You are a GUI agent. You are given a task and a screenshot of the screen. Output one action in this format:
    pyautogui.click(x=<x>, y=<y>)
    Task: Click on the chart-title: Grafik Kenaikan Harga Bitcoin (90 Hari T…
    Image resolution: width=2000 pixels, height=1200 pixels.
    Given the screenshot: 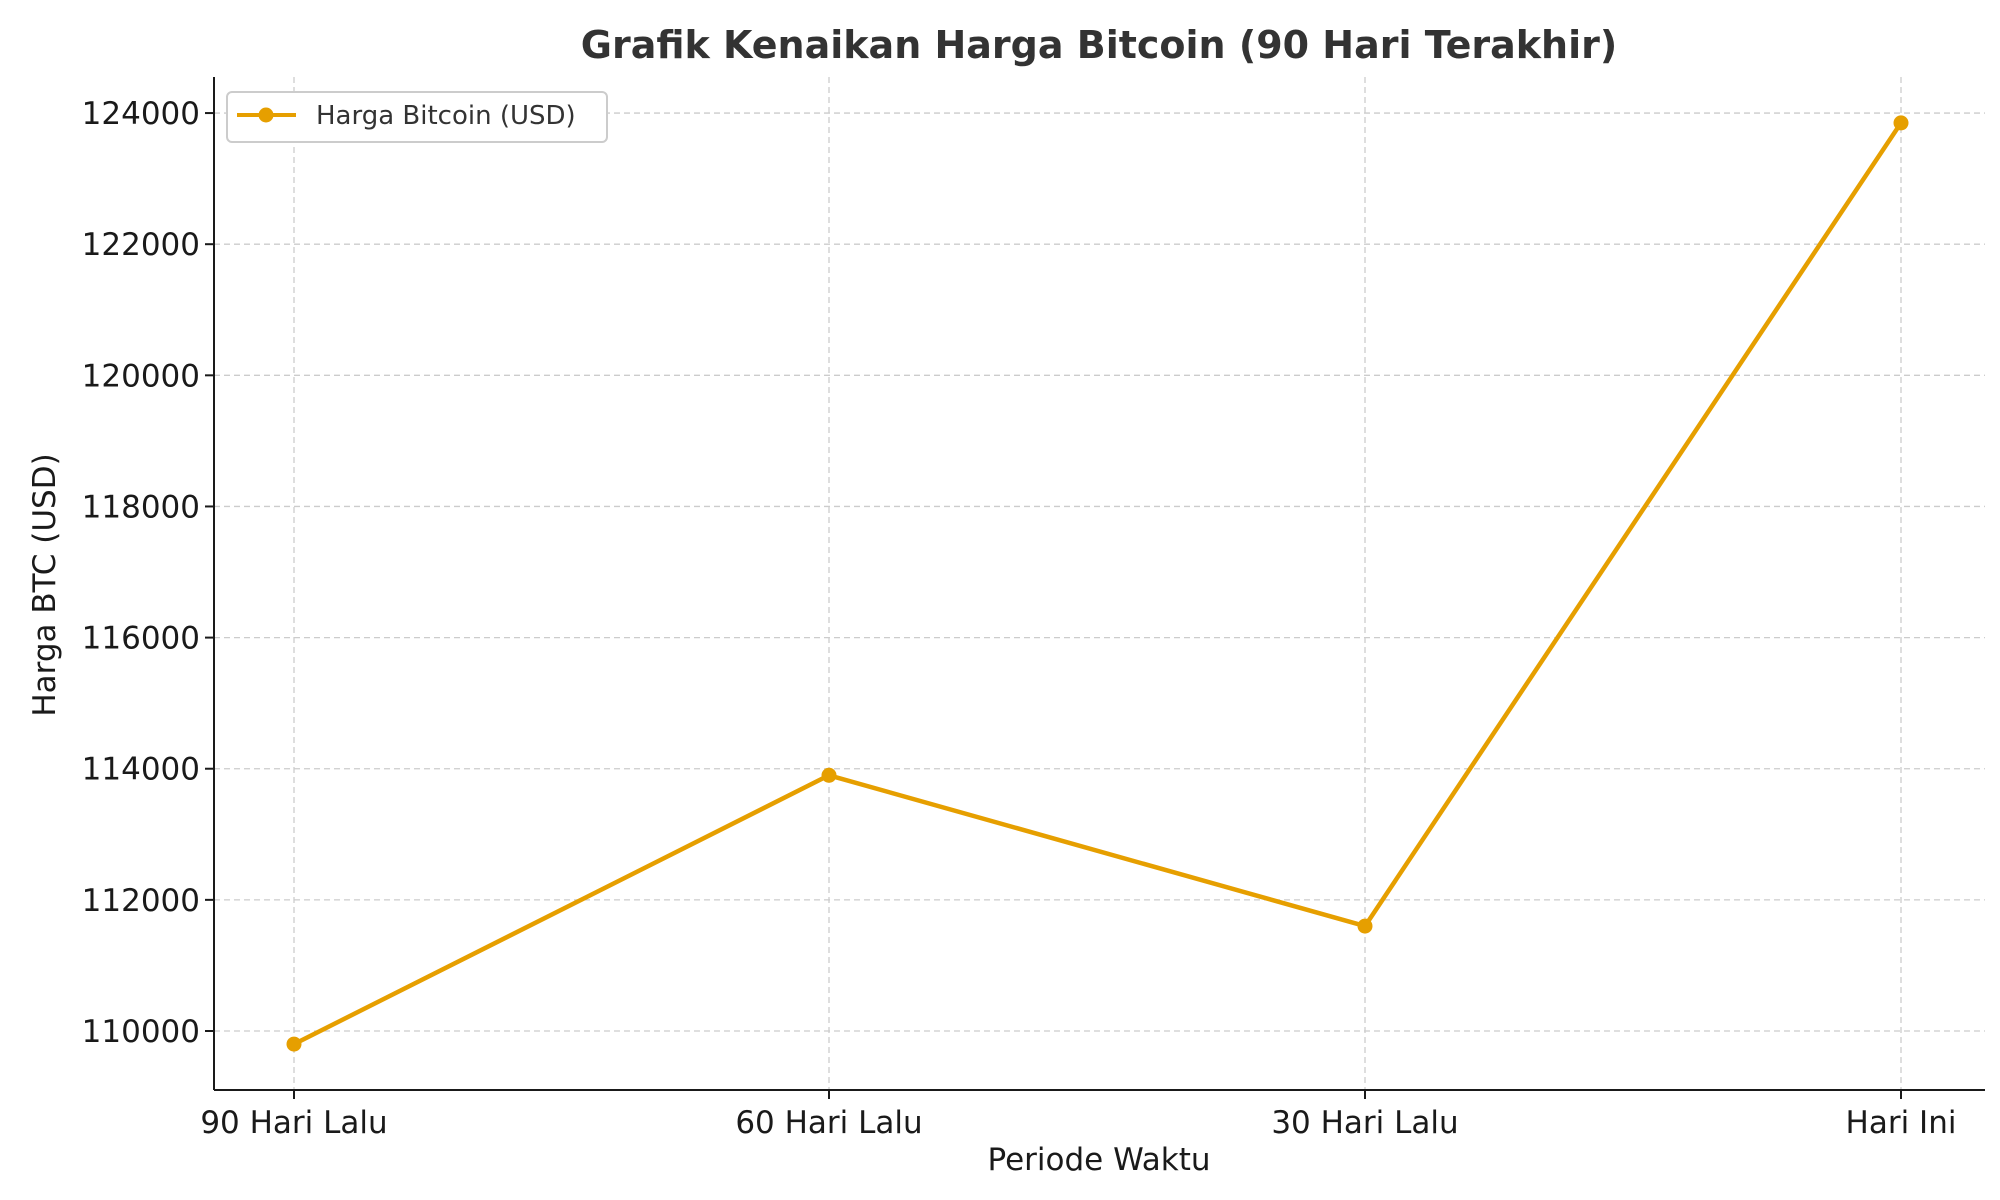 What is the action you would take?
    pyautogui.click(x=1099, y=45)
    